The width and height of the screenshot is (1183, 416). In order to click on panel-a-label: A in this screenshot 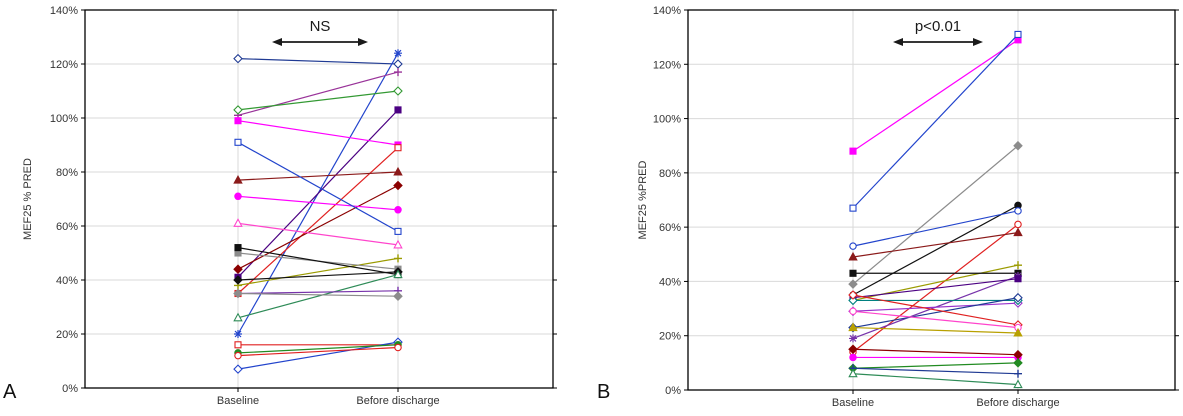, I will do `click(10, 392)`.